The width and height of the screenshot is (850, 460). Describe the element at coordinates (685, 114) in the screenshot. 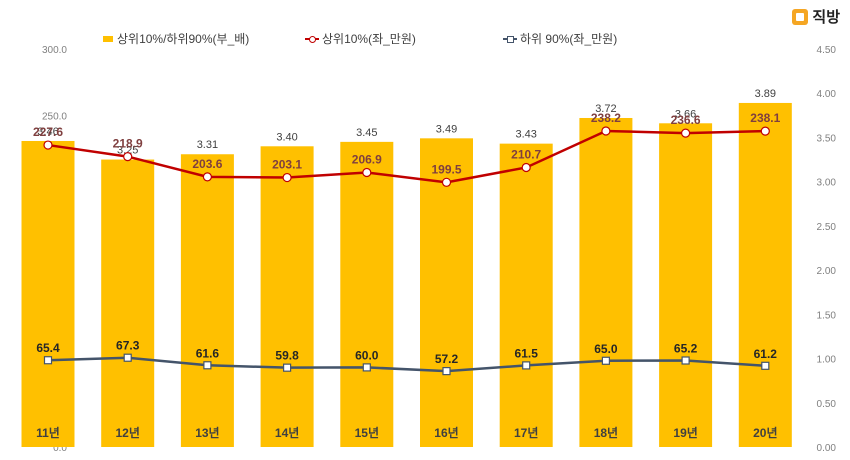

I see `bar-value-label: 3.66` at that location.